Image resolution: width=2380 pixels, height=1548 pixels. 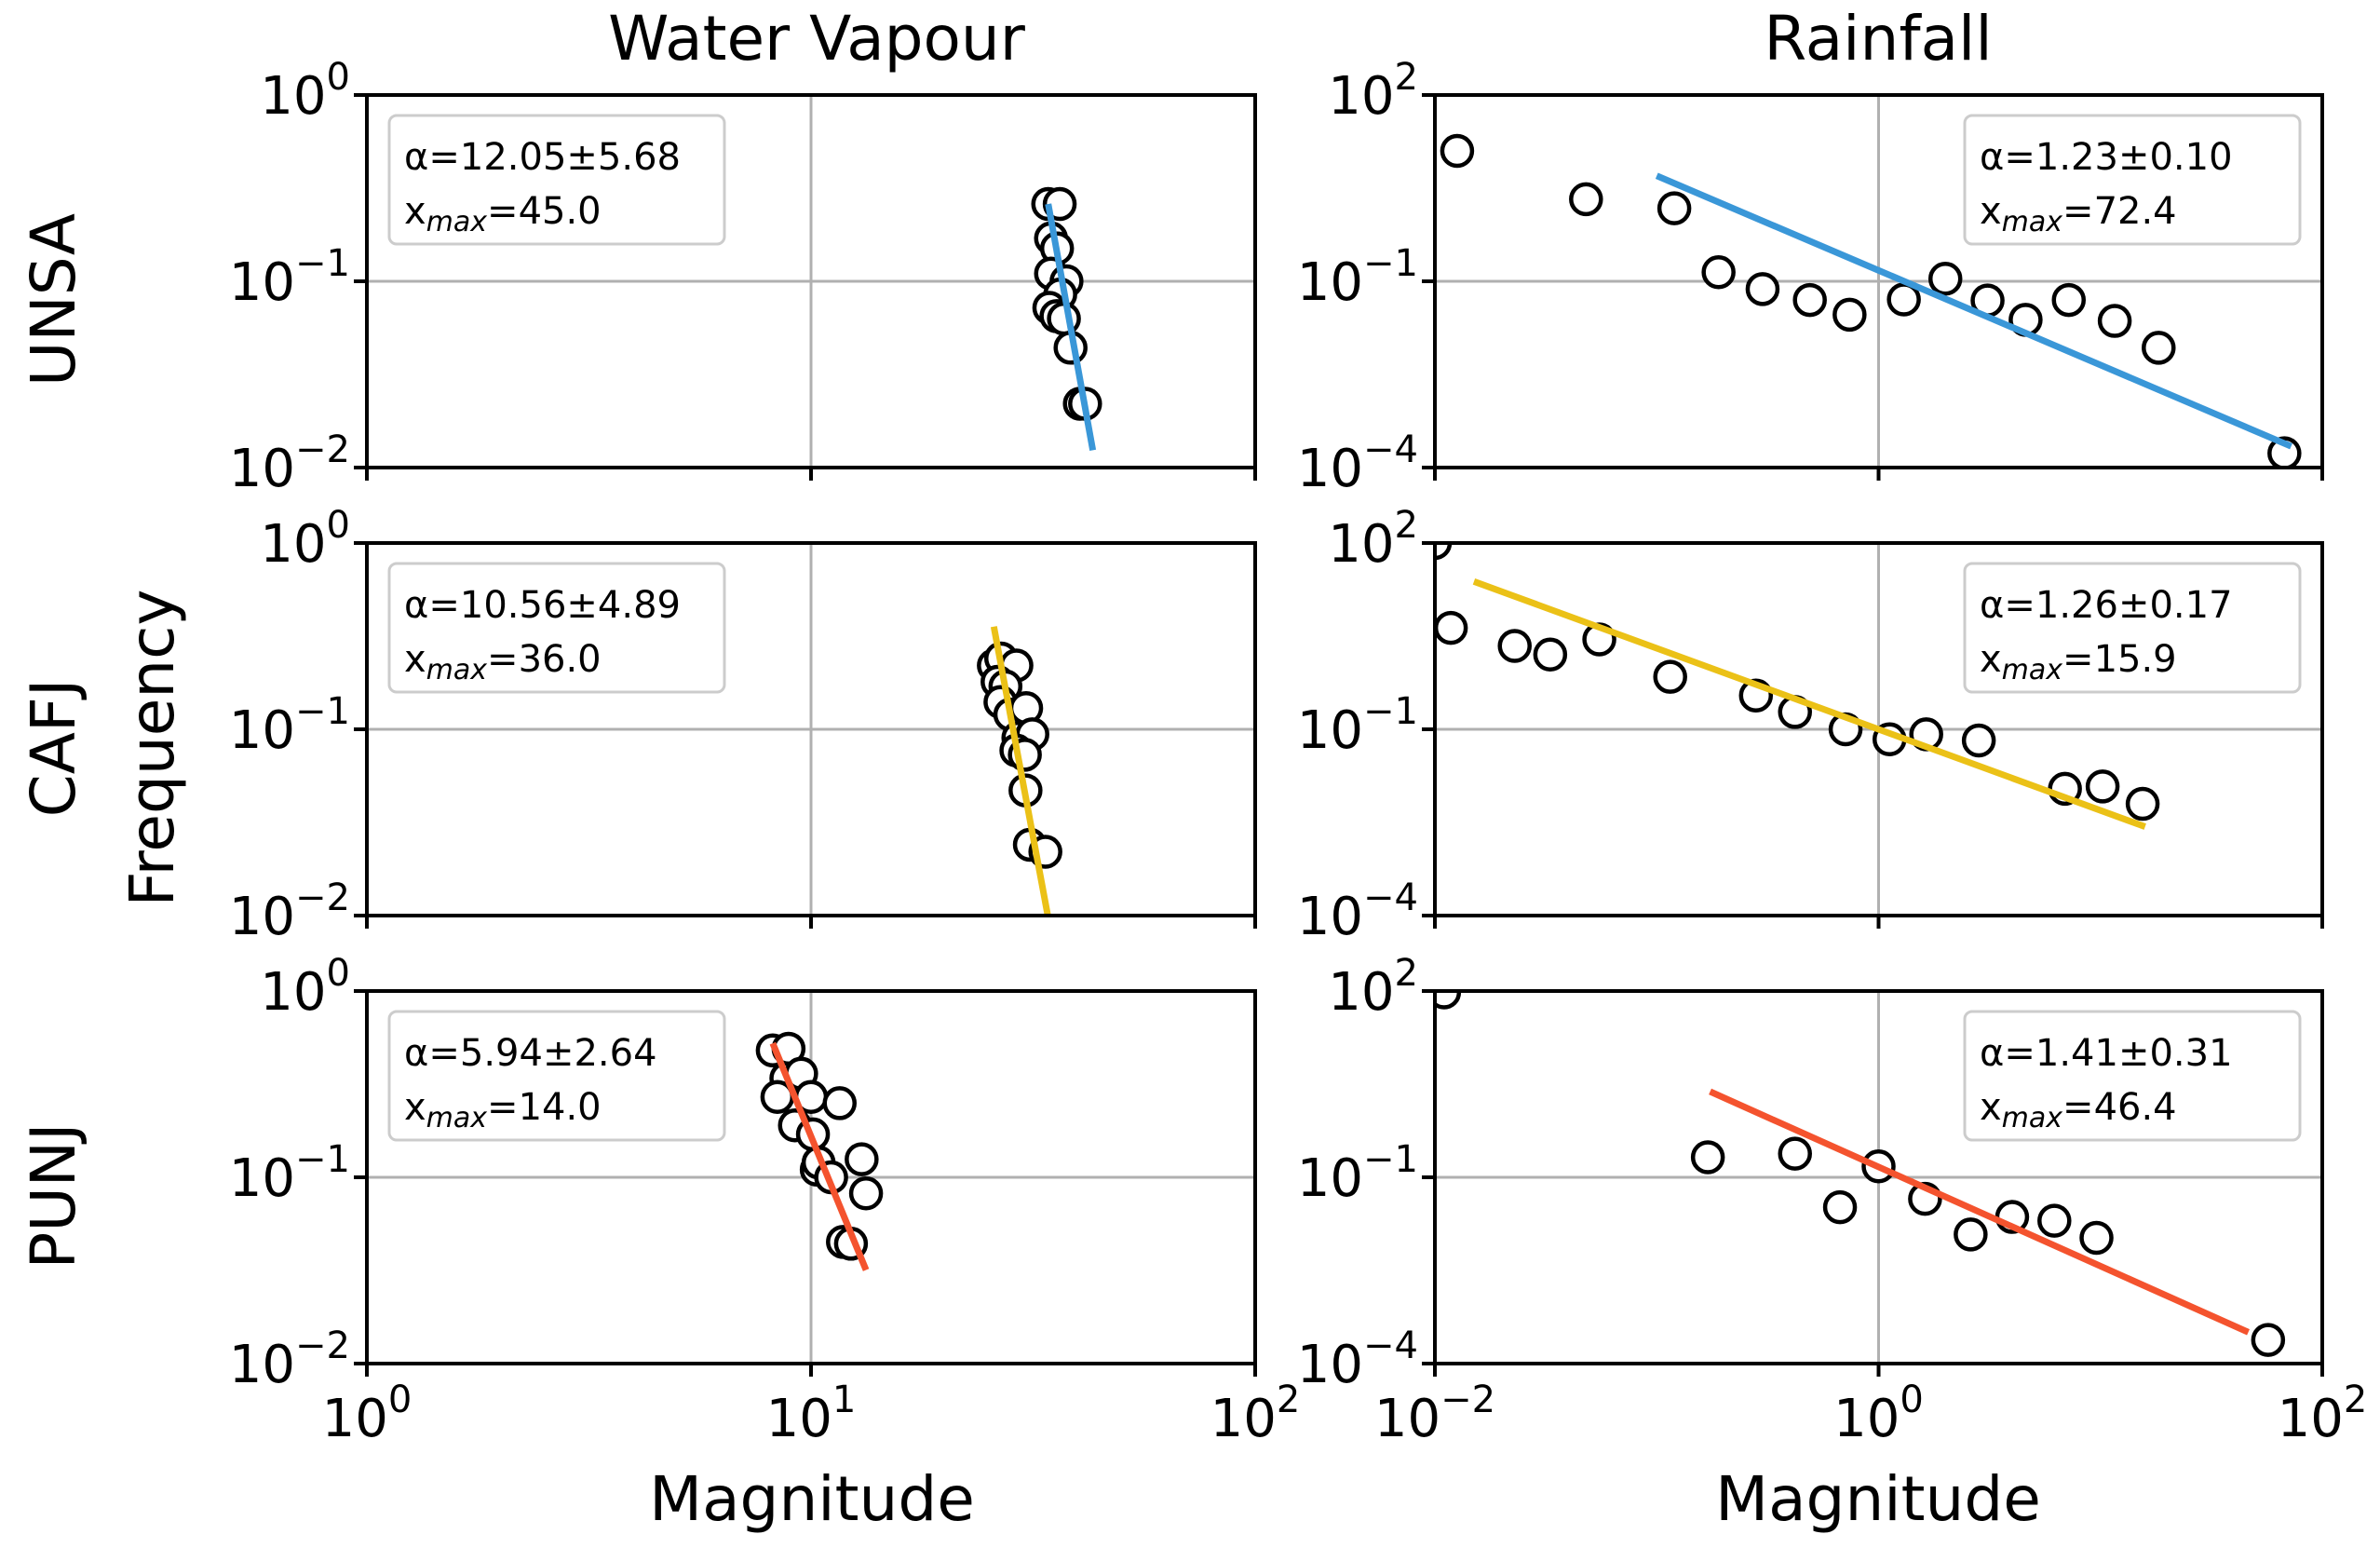 I want to click on legend-box: α=12.05±5.68 xmax=45.0, so click(x=556, y=180).